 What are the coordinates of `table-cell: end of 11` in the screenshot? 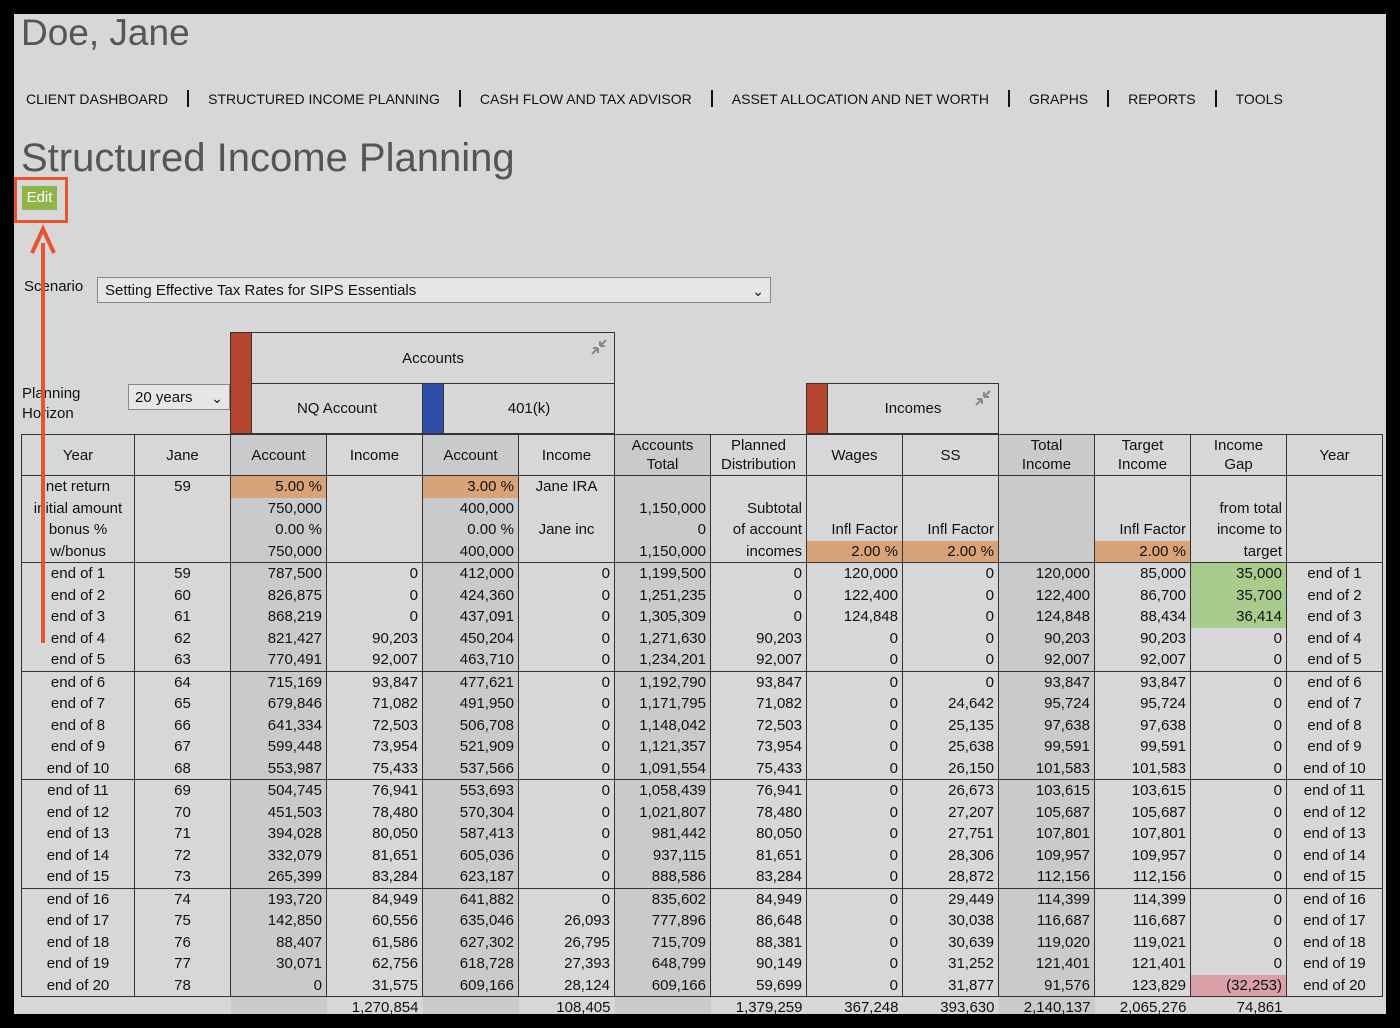 It's located at (1334, 790).